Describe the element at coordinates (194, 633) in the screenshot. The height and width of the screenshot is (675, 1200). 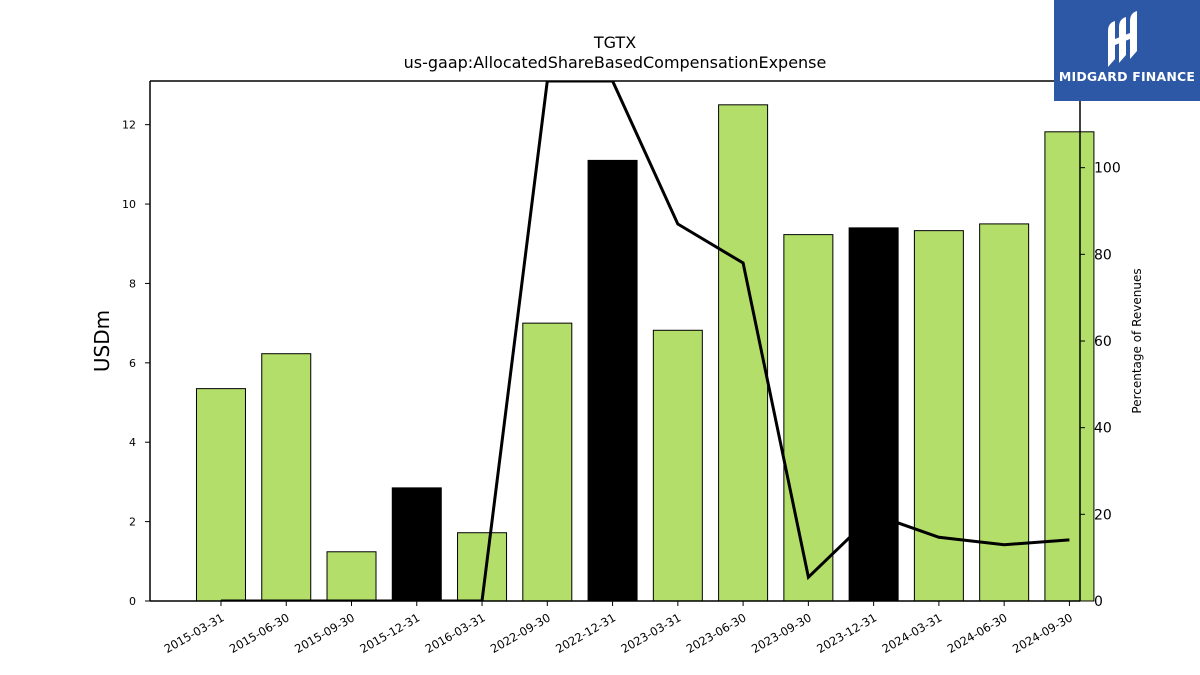
I see `x-tick-label: 2015-03-31` at that location.